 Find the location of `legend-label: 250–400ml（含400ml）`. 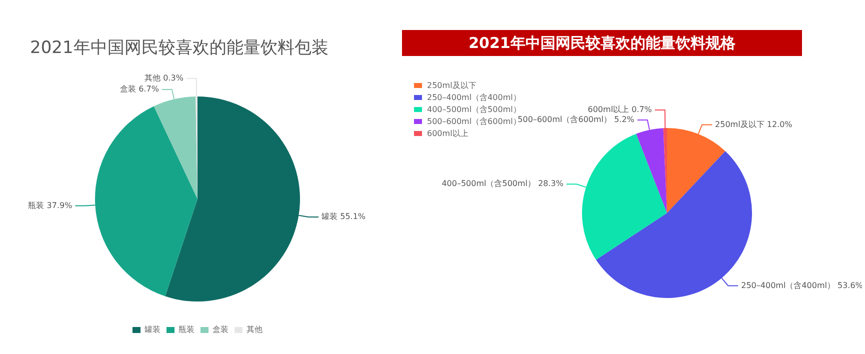

legend-label: 250–400ml（含400ml） is located at coordinates (473, 98).